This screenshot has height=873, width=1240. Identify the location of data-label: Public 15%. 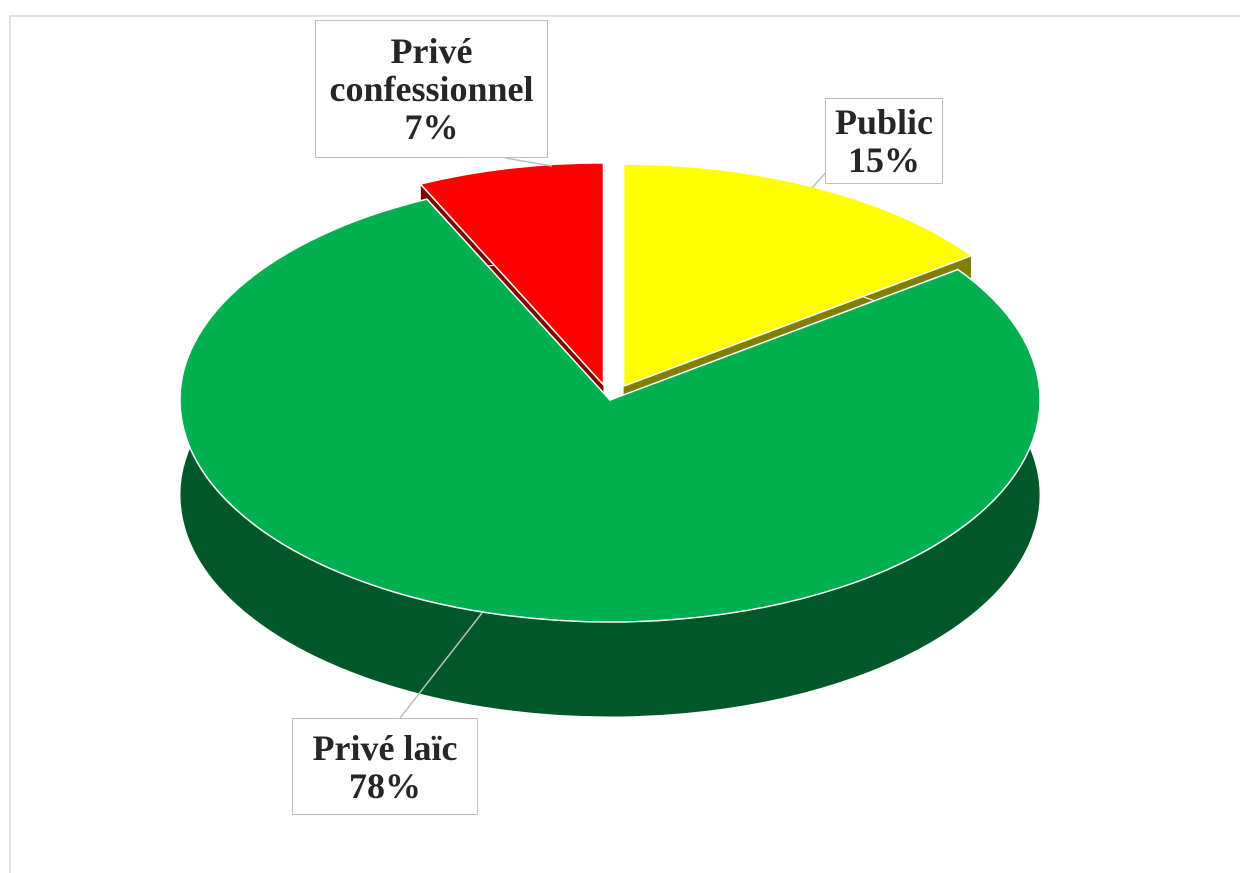
(884, 141).